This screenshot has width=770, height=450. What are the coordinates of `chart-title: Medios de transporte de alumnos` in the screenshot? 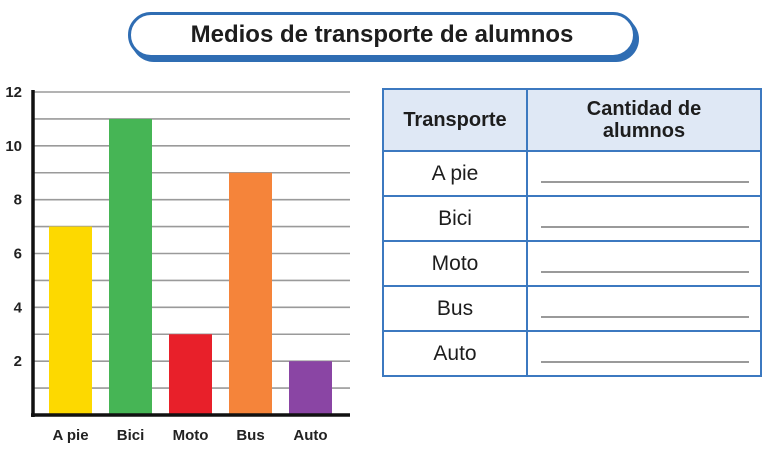 It's located at (382, 34).